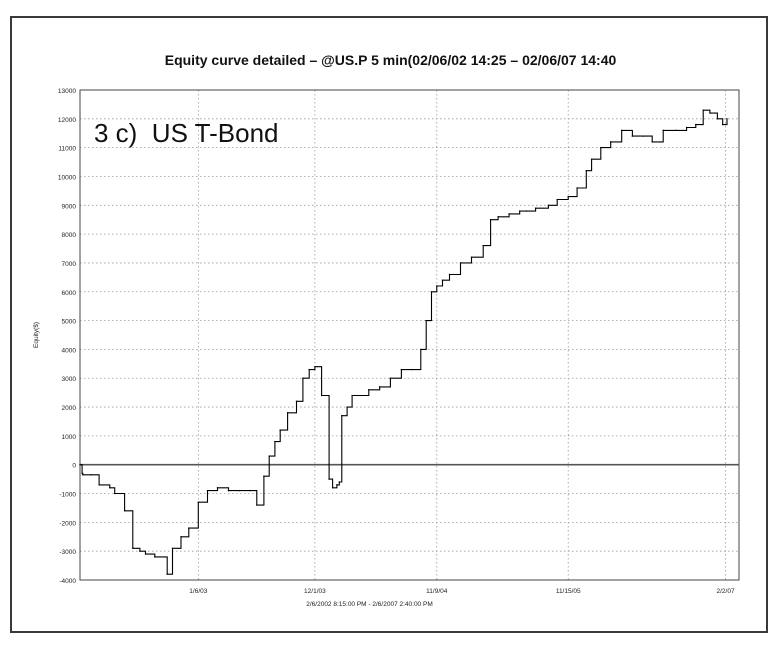 The height and width of the screenshot is (648, 781). What do you see at coordinates (67, 149) in the screenshot?
I see `y-tick-label: 11000` at bounding box center [67, 149].